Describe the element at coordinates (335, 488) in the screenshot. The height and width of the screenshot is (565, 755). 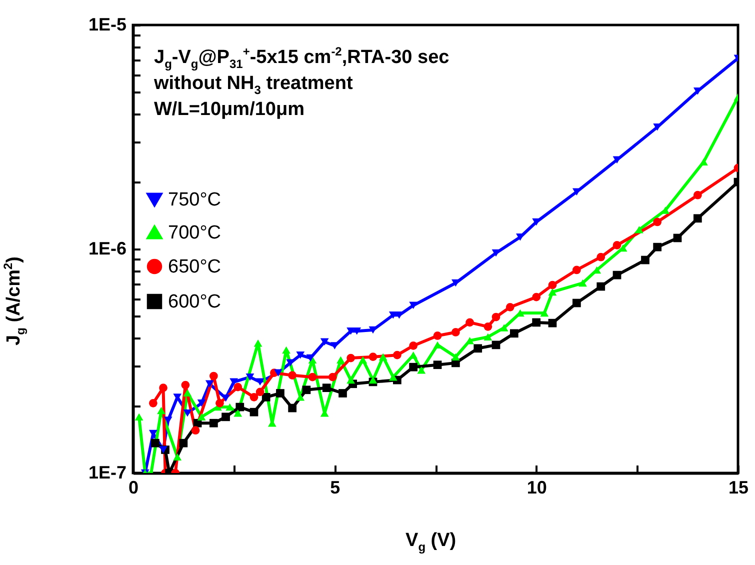
I see `x-tick-label: 5` at that location.